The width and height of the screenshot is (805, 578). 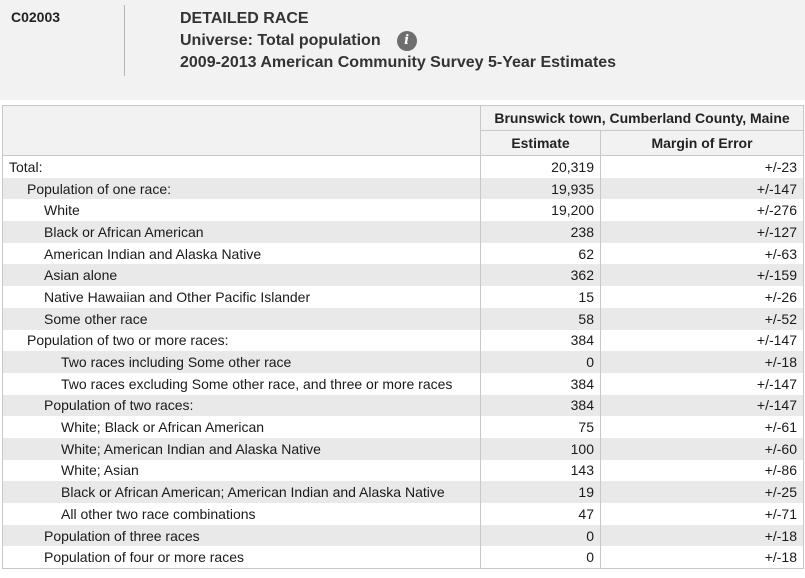 I want to click on row-label: Total:, so click(x=241, y=166).